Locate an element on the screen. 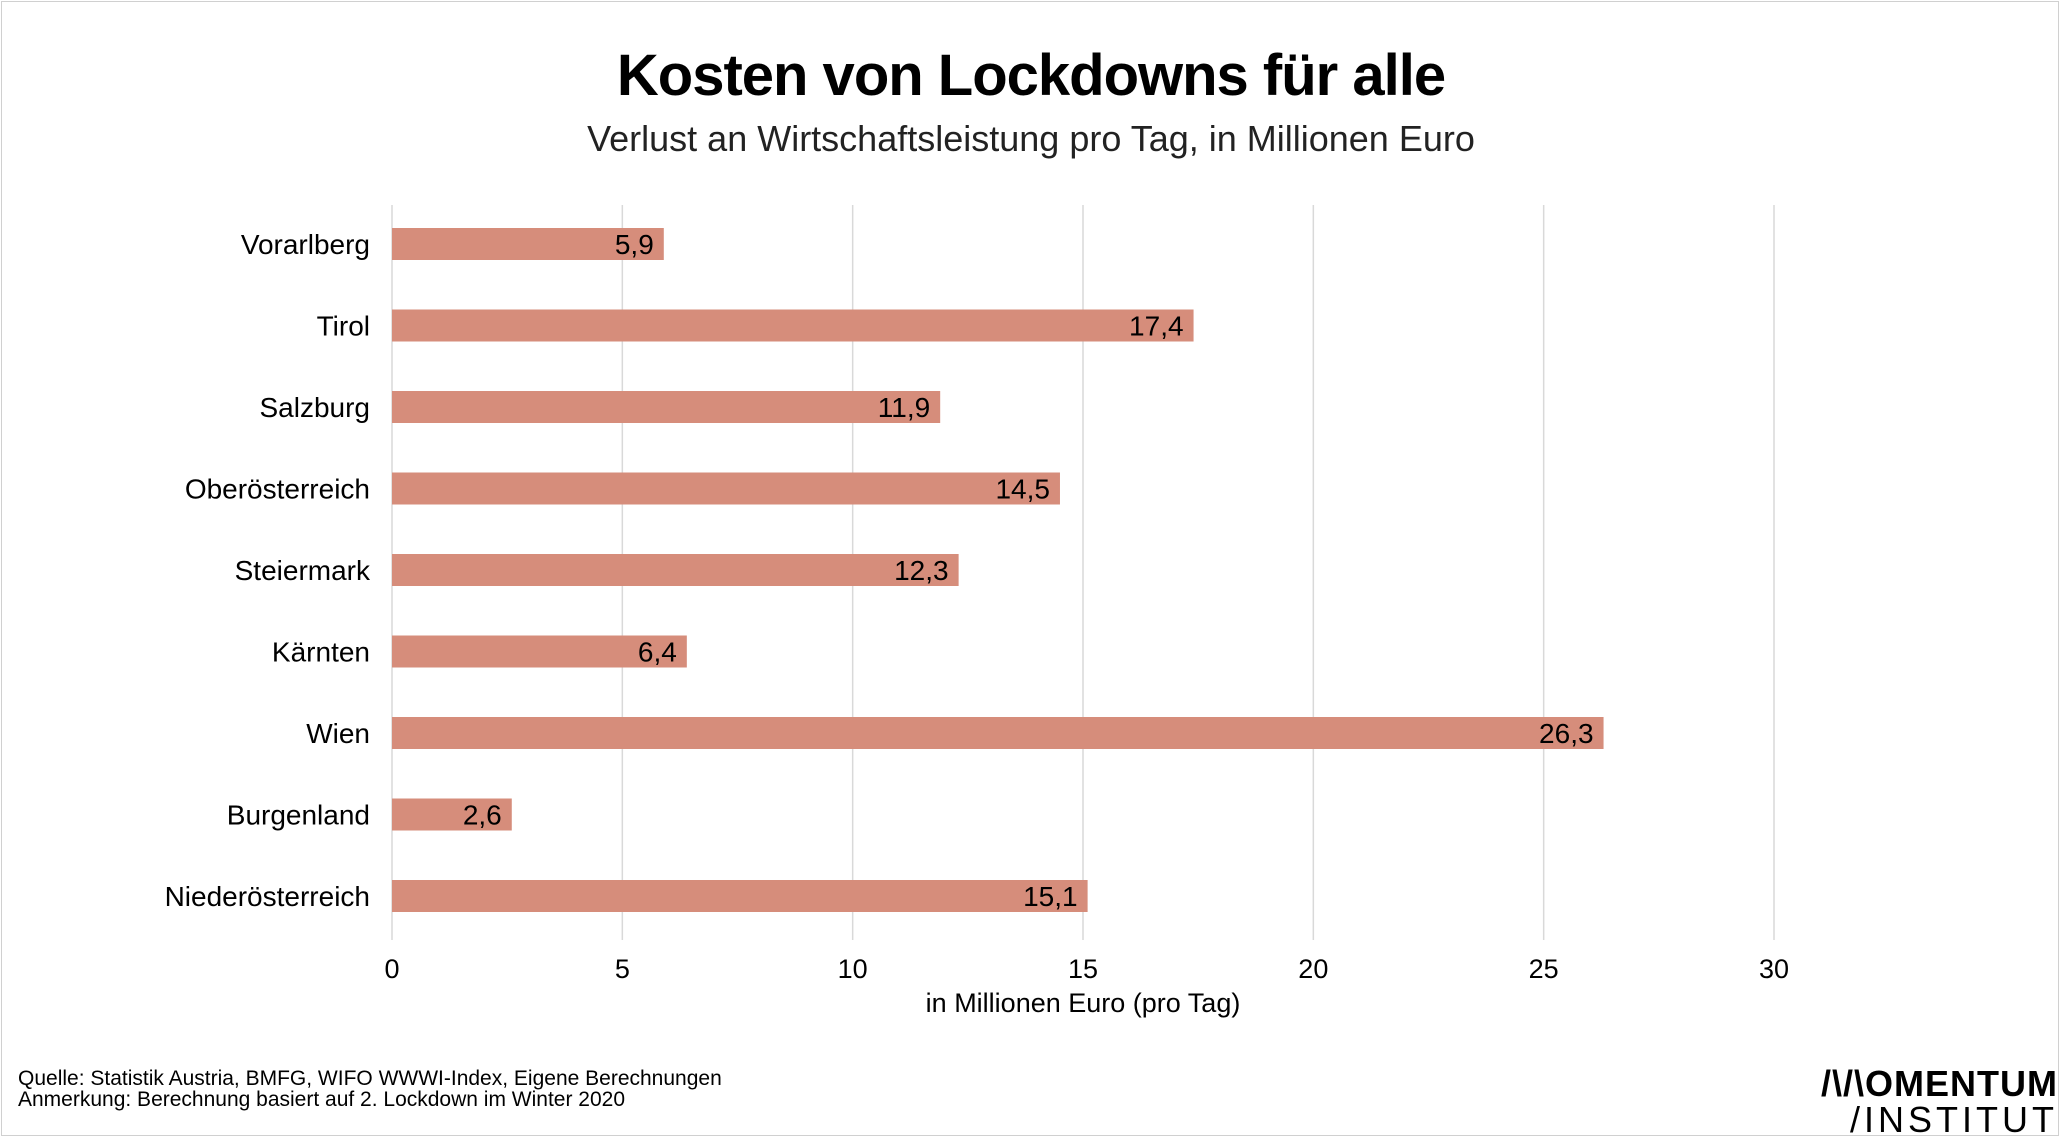 The width and height of the screenshot is (2062, 1140). data-label: 6,4 is located at coordinates (657, 652).